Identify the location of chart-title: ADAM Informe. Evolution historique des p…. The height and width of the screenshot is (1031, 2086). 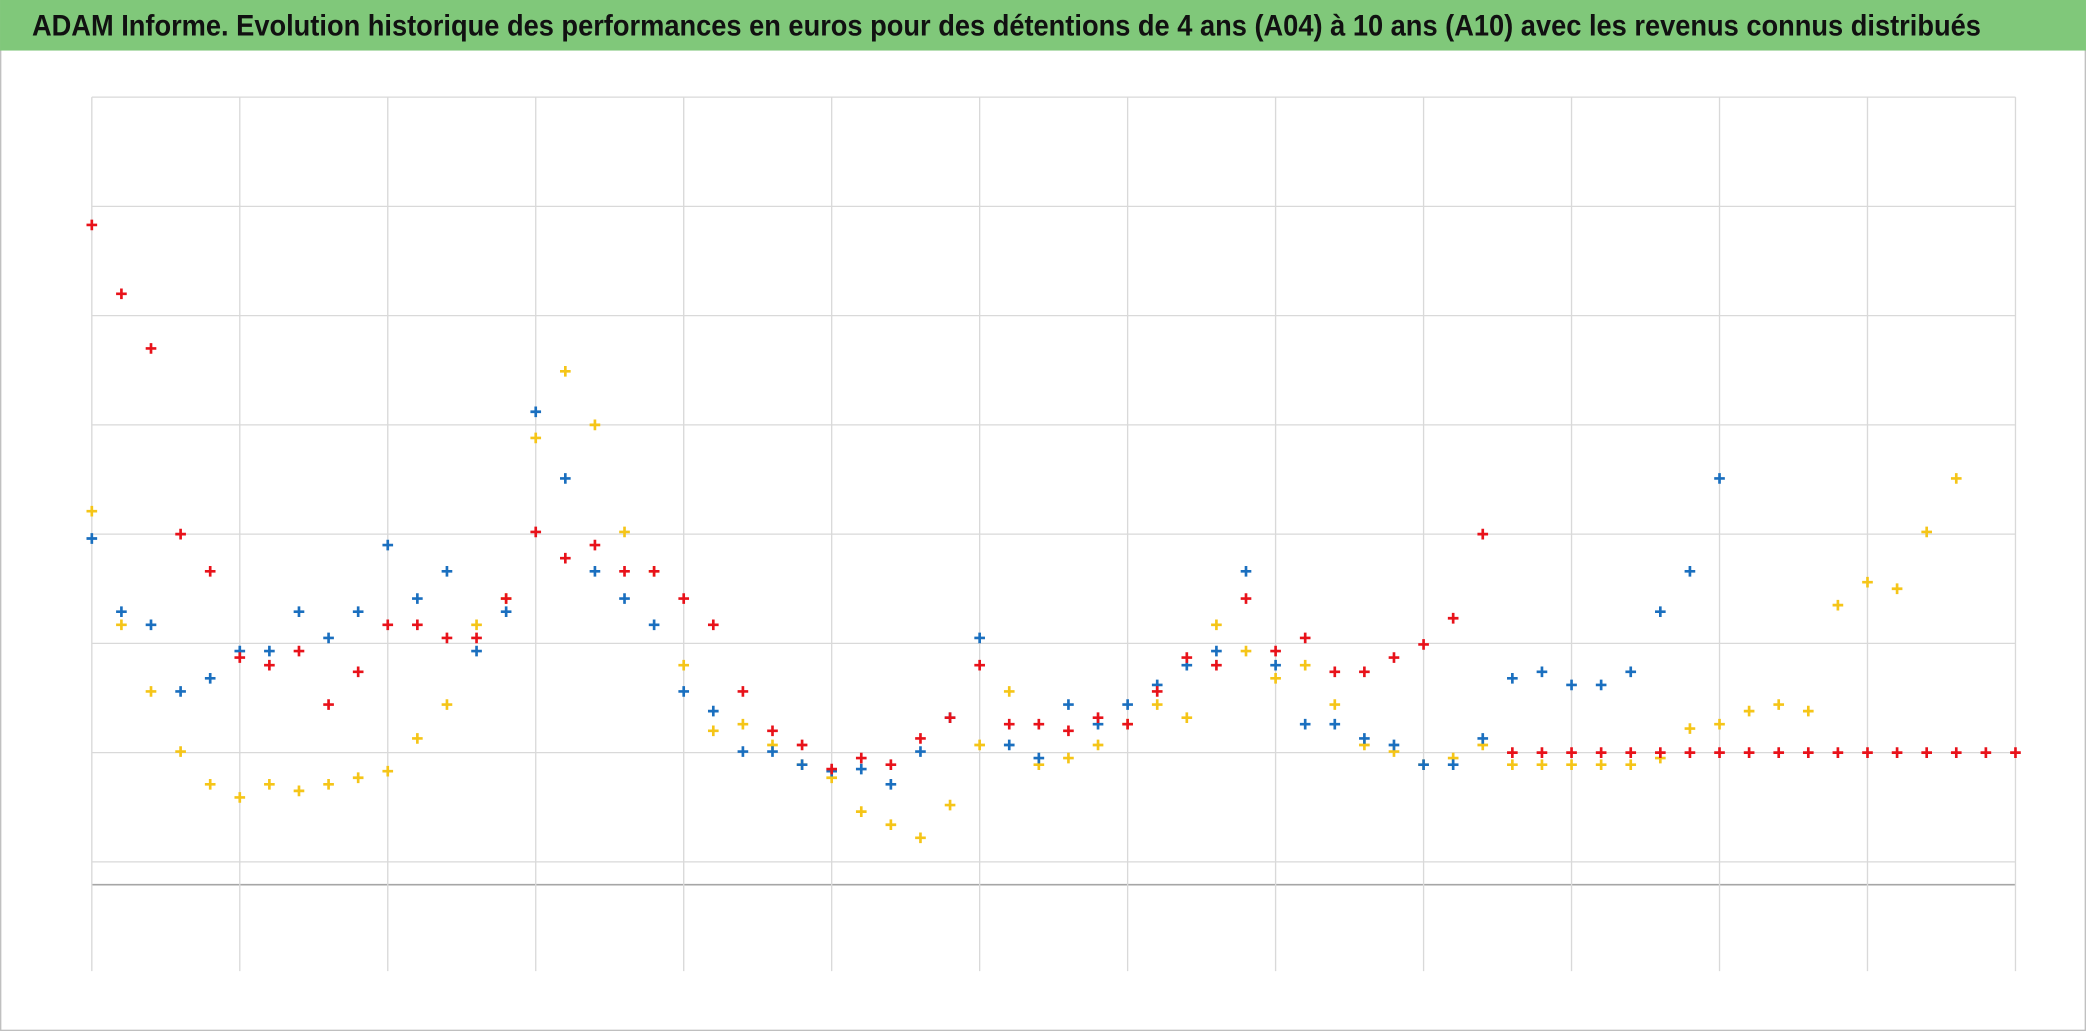
(1006, 27).